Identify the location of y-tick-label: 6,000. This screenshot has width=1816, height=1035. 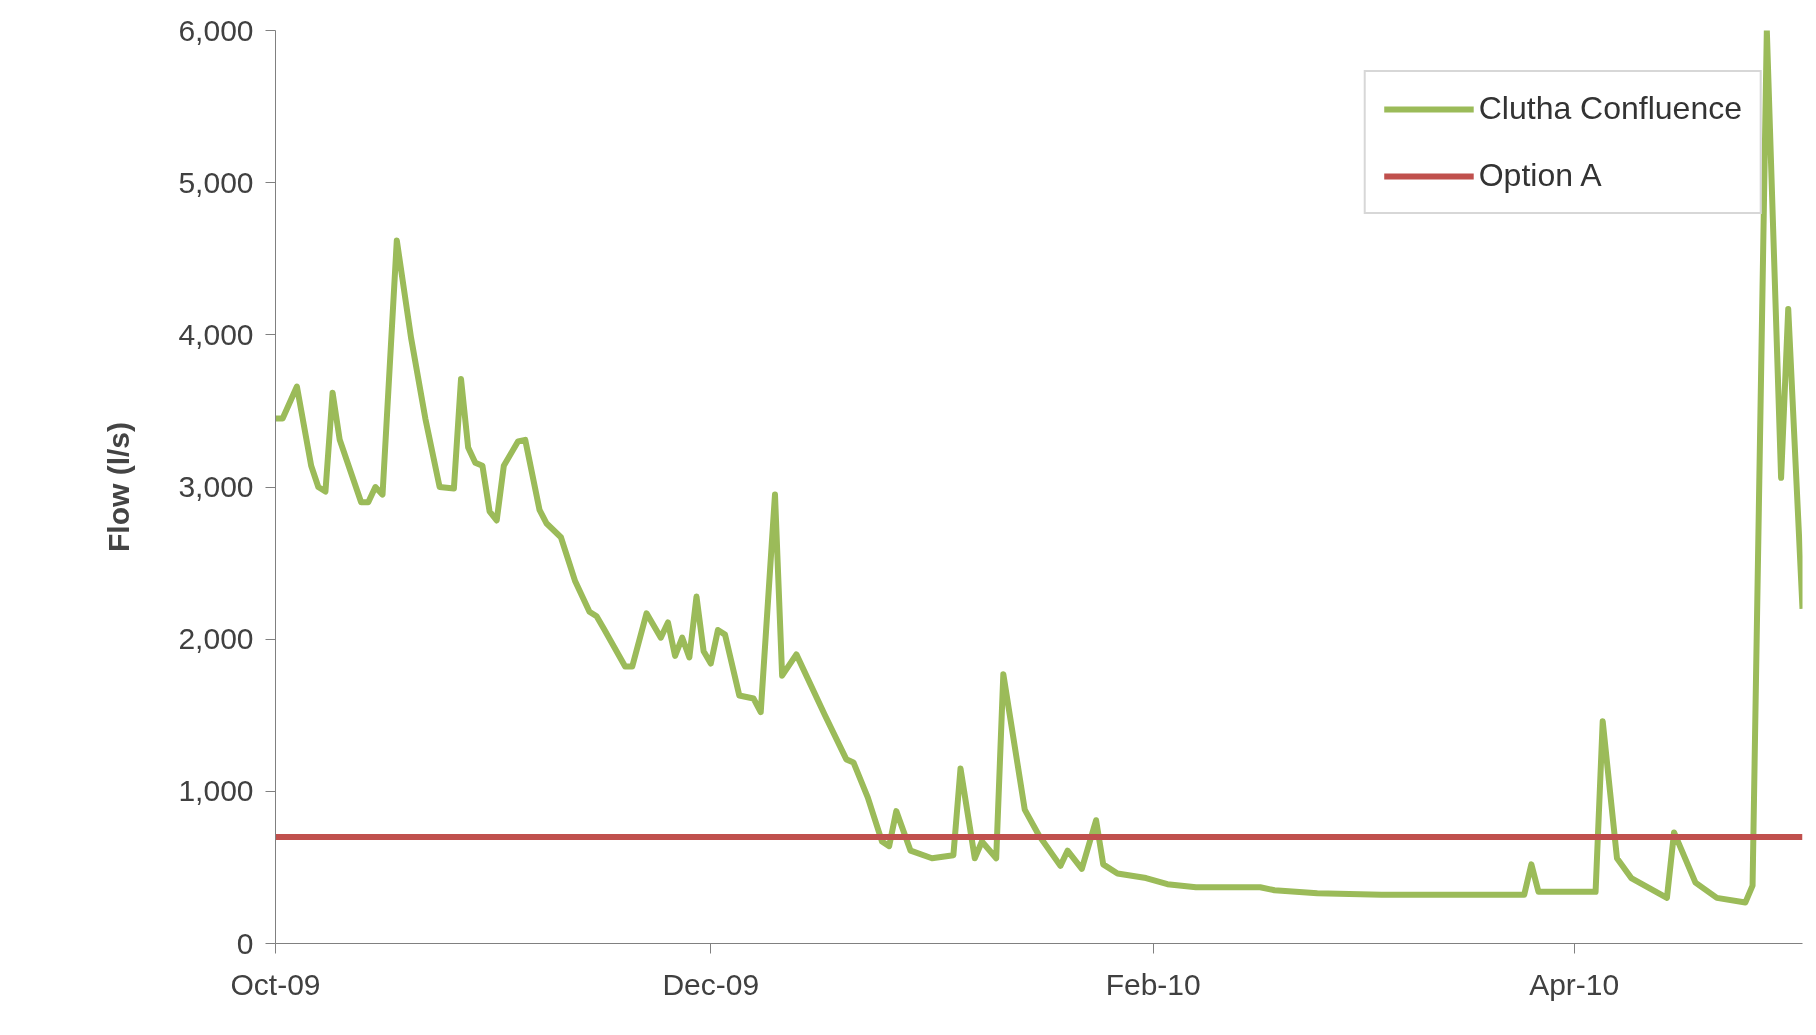
(216, 30).